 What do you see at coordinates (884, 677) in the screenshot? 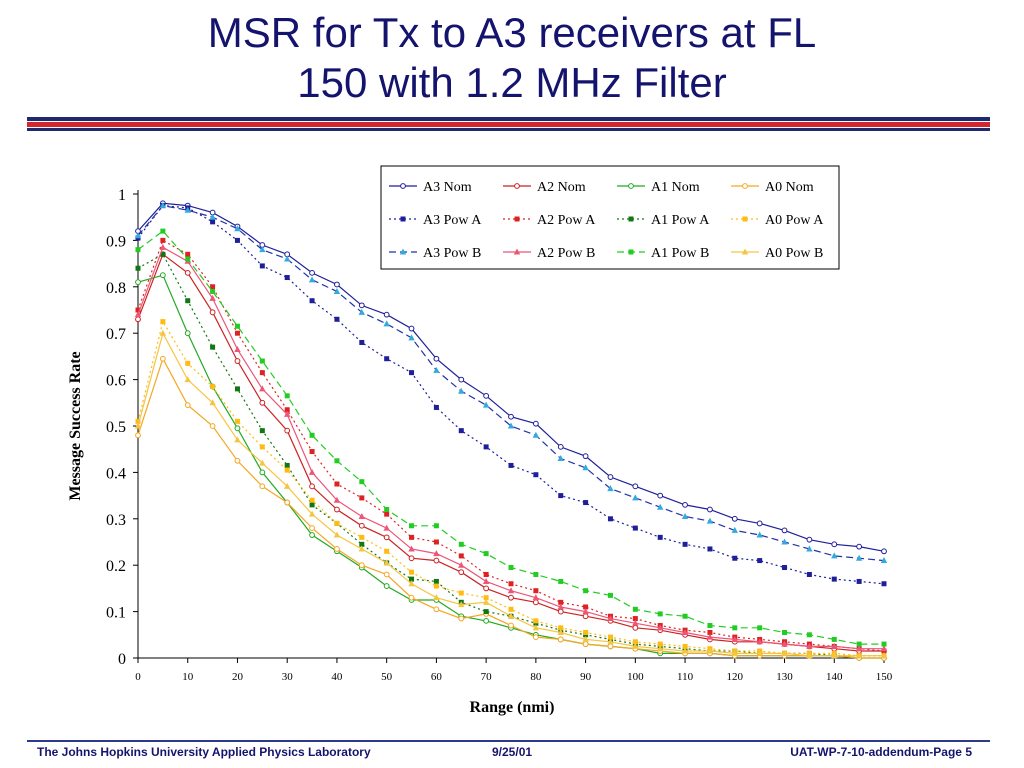
I see `x-tick-label: 150` at bounding box center [884, 677].